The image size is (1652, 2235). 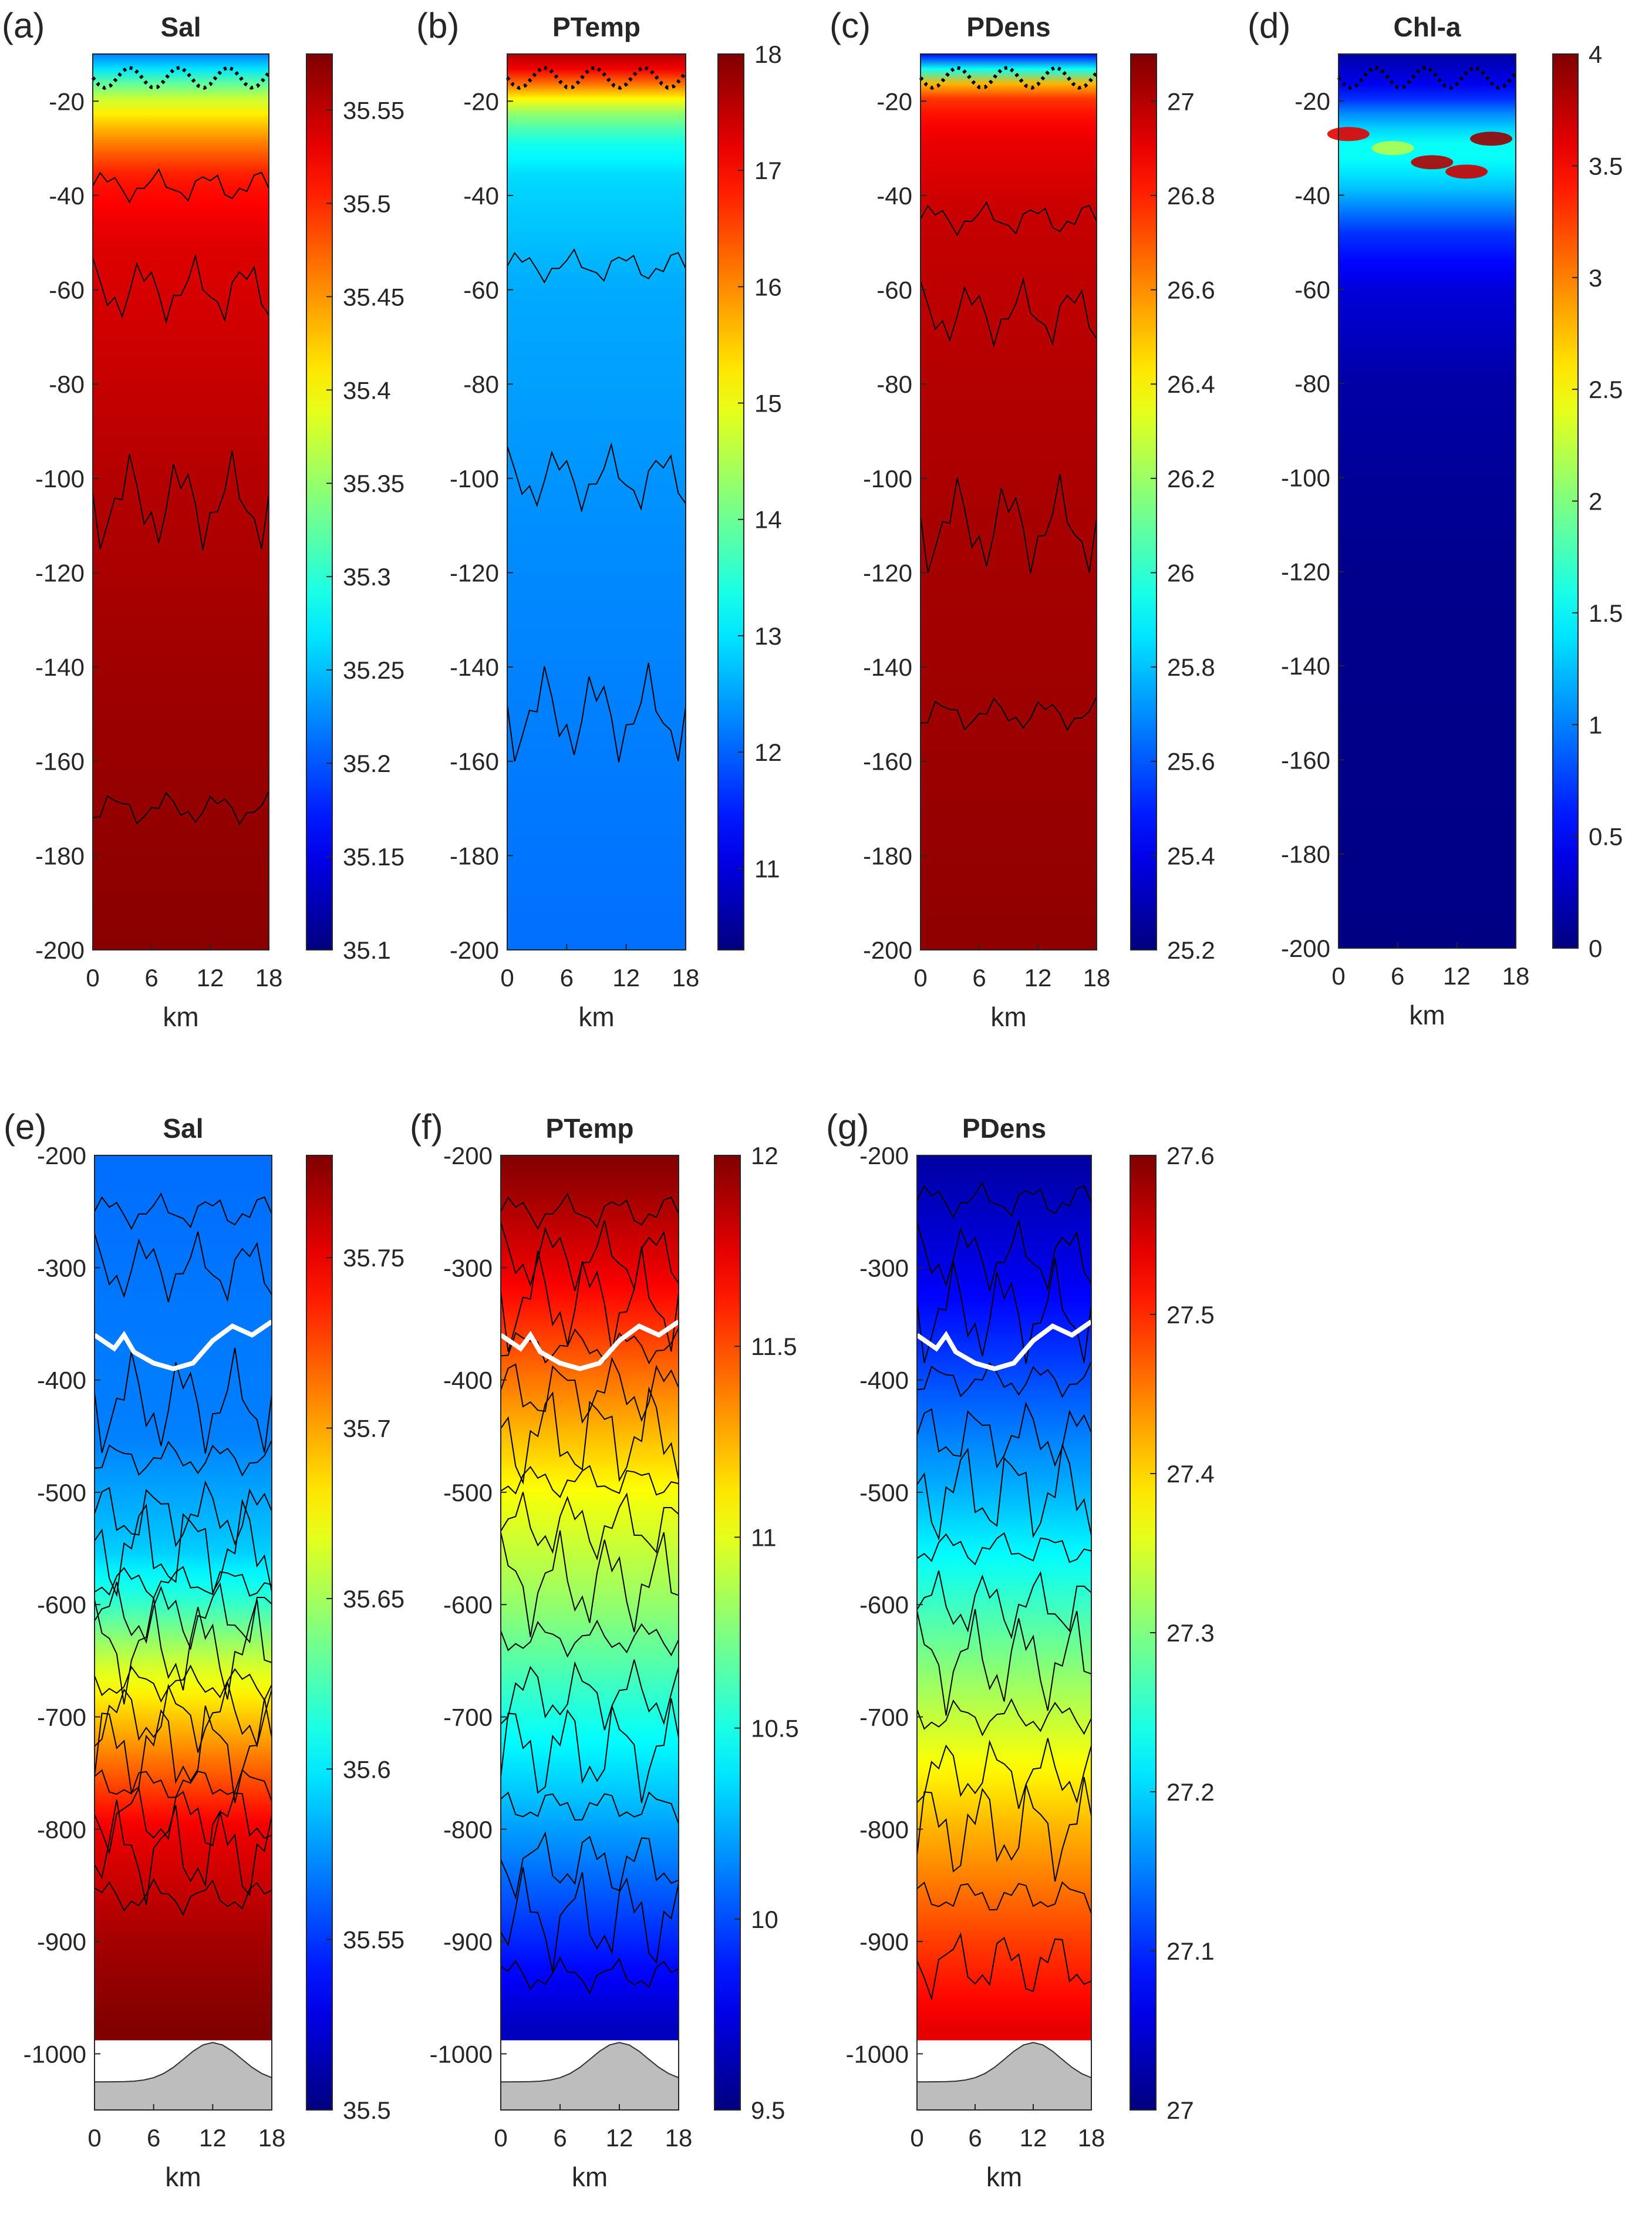 What do you see at coordinates (468, 1380) in the screenshot?
I see `y-tick-label: -400` at bounding box center [468, 1380].